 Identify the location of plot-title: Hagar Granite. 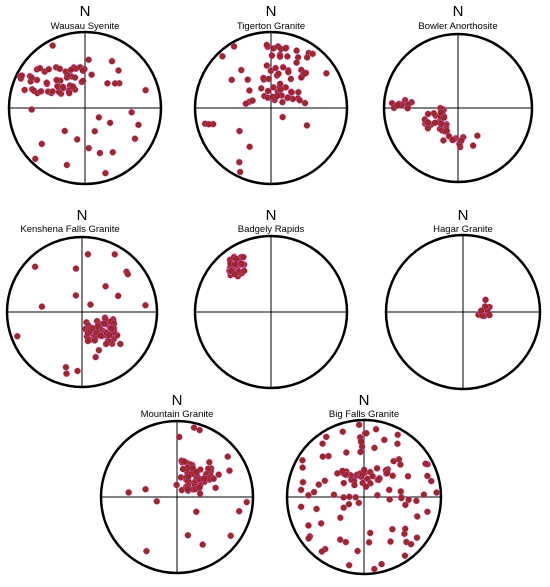
(463, 229).